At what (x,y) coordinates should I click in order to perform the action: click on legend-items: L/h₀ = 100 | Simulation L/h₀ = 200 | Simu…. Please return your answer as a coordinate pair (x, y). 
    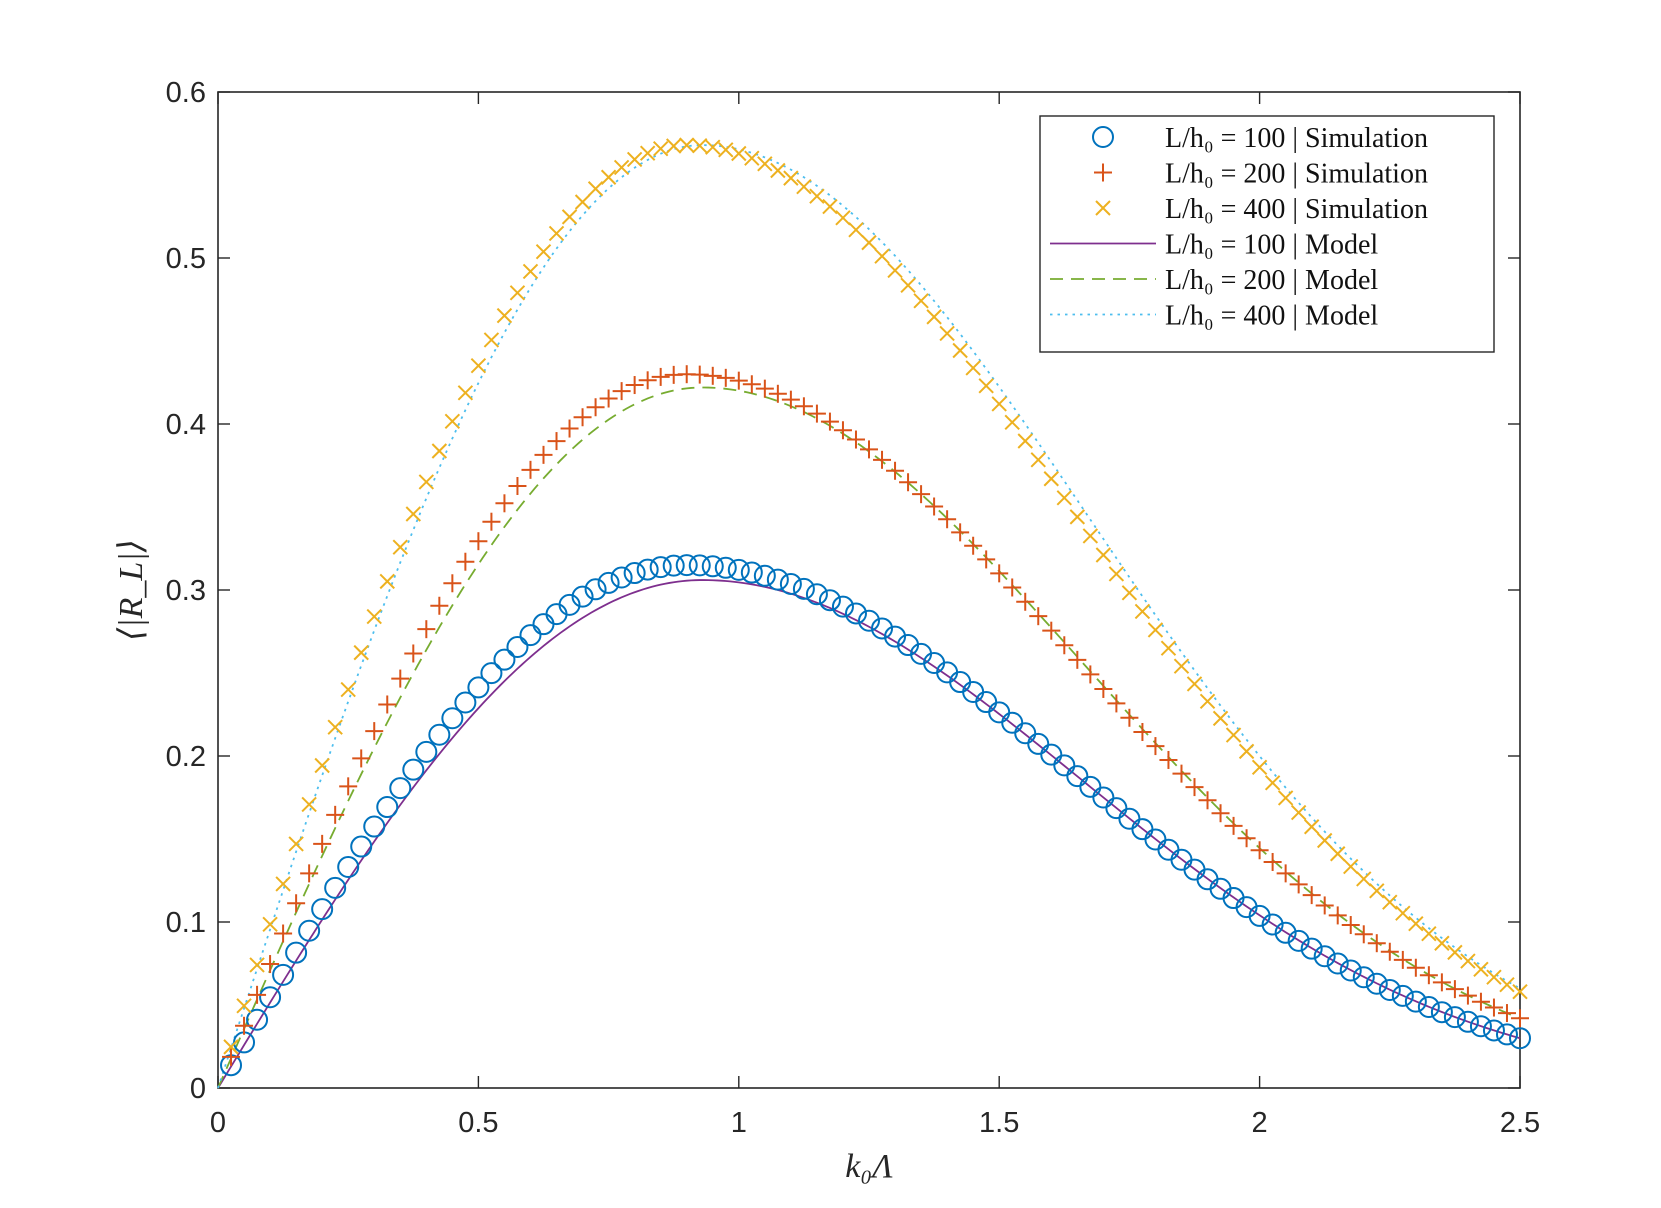
    Looking at the image, I should click on (1239, 227).